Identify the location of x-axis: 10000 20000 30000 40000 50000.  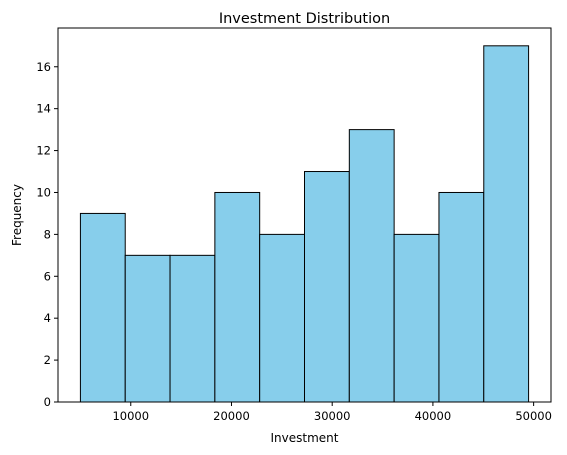
(332, 412).